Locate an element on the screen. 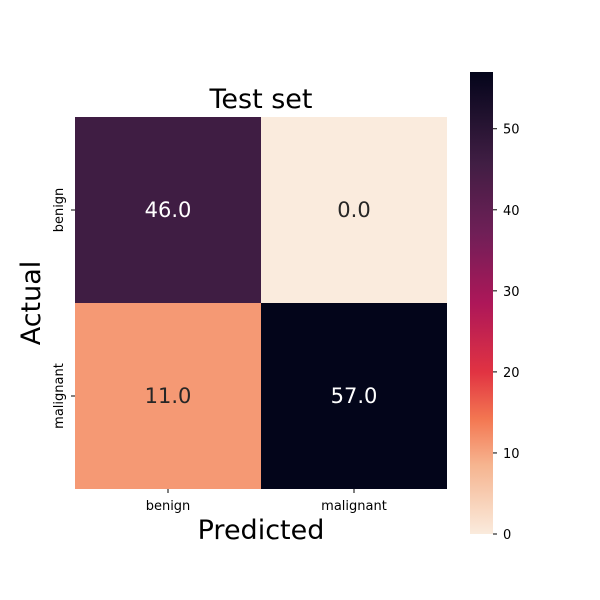  y-tick-label: malignant is located at coordinates (59, 396).